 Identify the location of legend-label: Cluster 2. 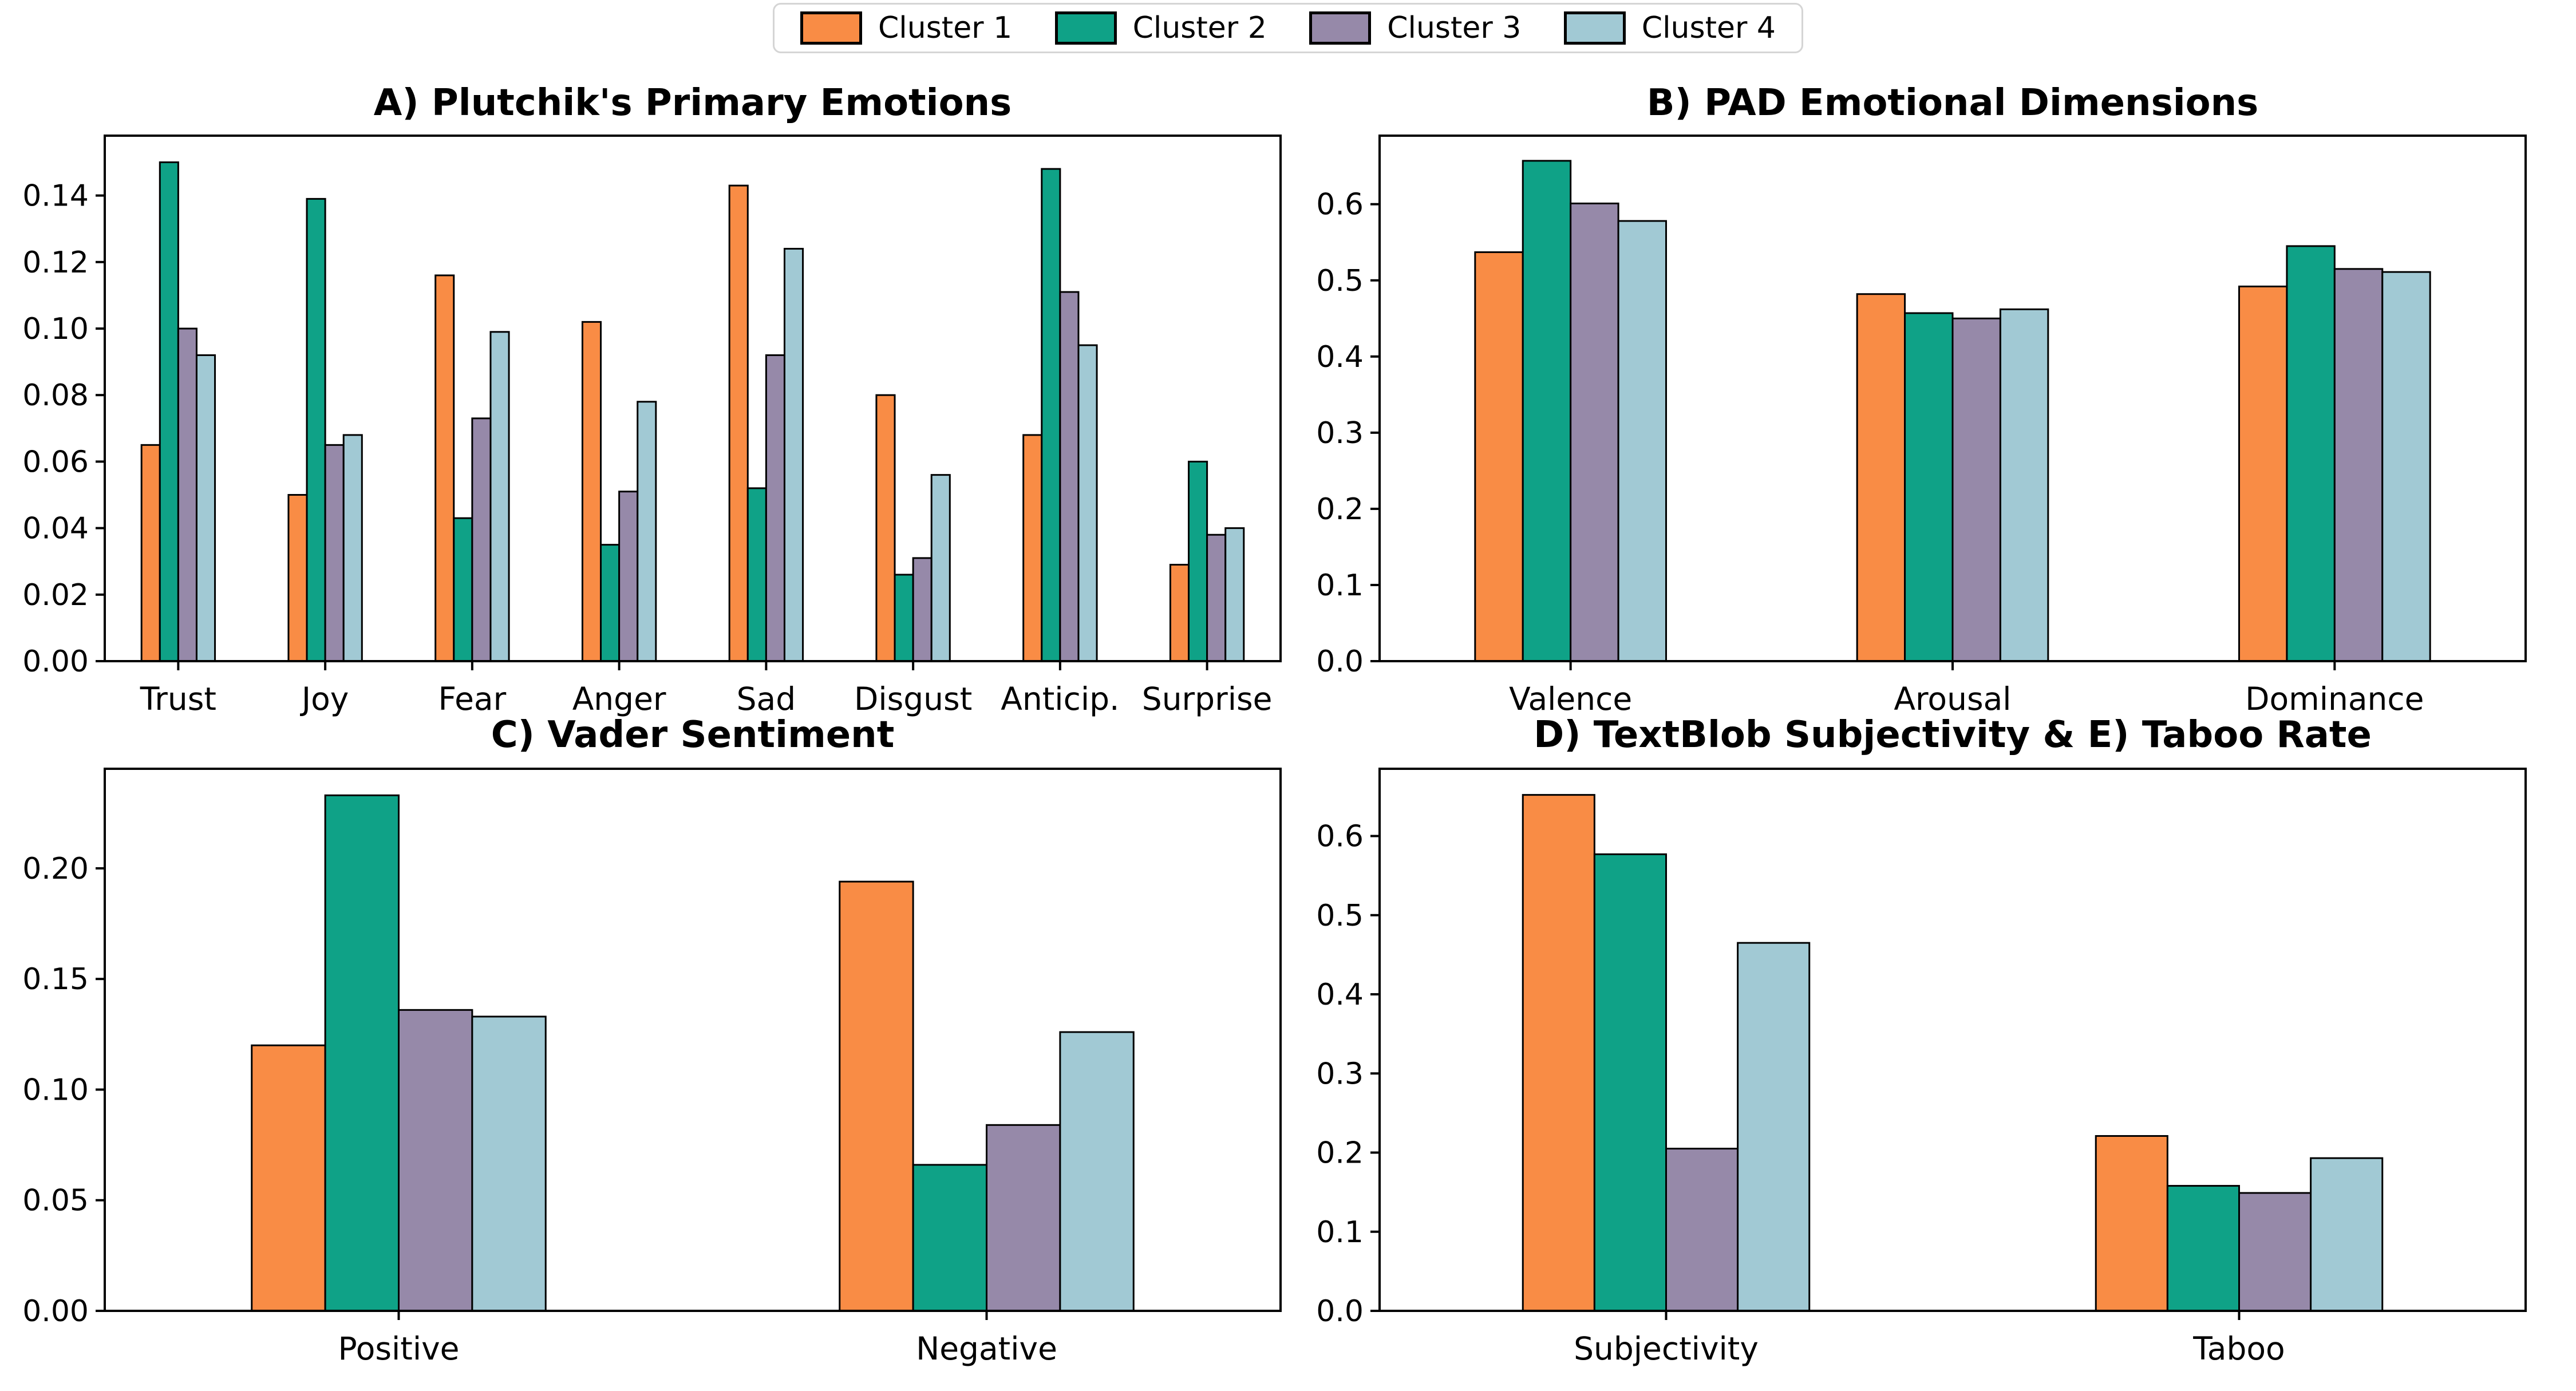
(1199, 28).